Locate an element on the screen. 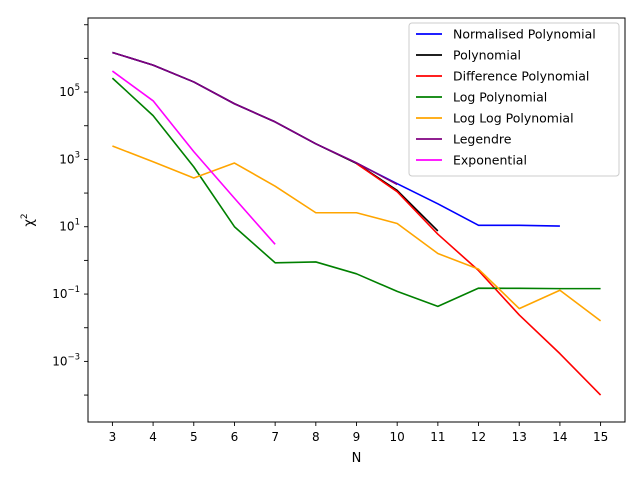 The width and height of the screenshot is (640, 480). legend-label: Legendre is located at coordinates (482, 139).